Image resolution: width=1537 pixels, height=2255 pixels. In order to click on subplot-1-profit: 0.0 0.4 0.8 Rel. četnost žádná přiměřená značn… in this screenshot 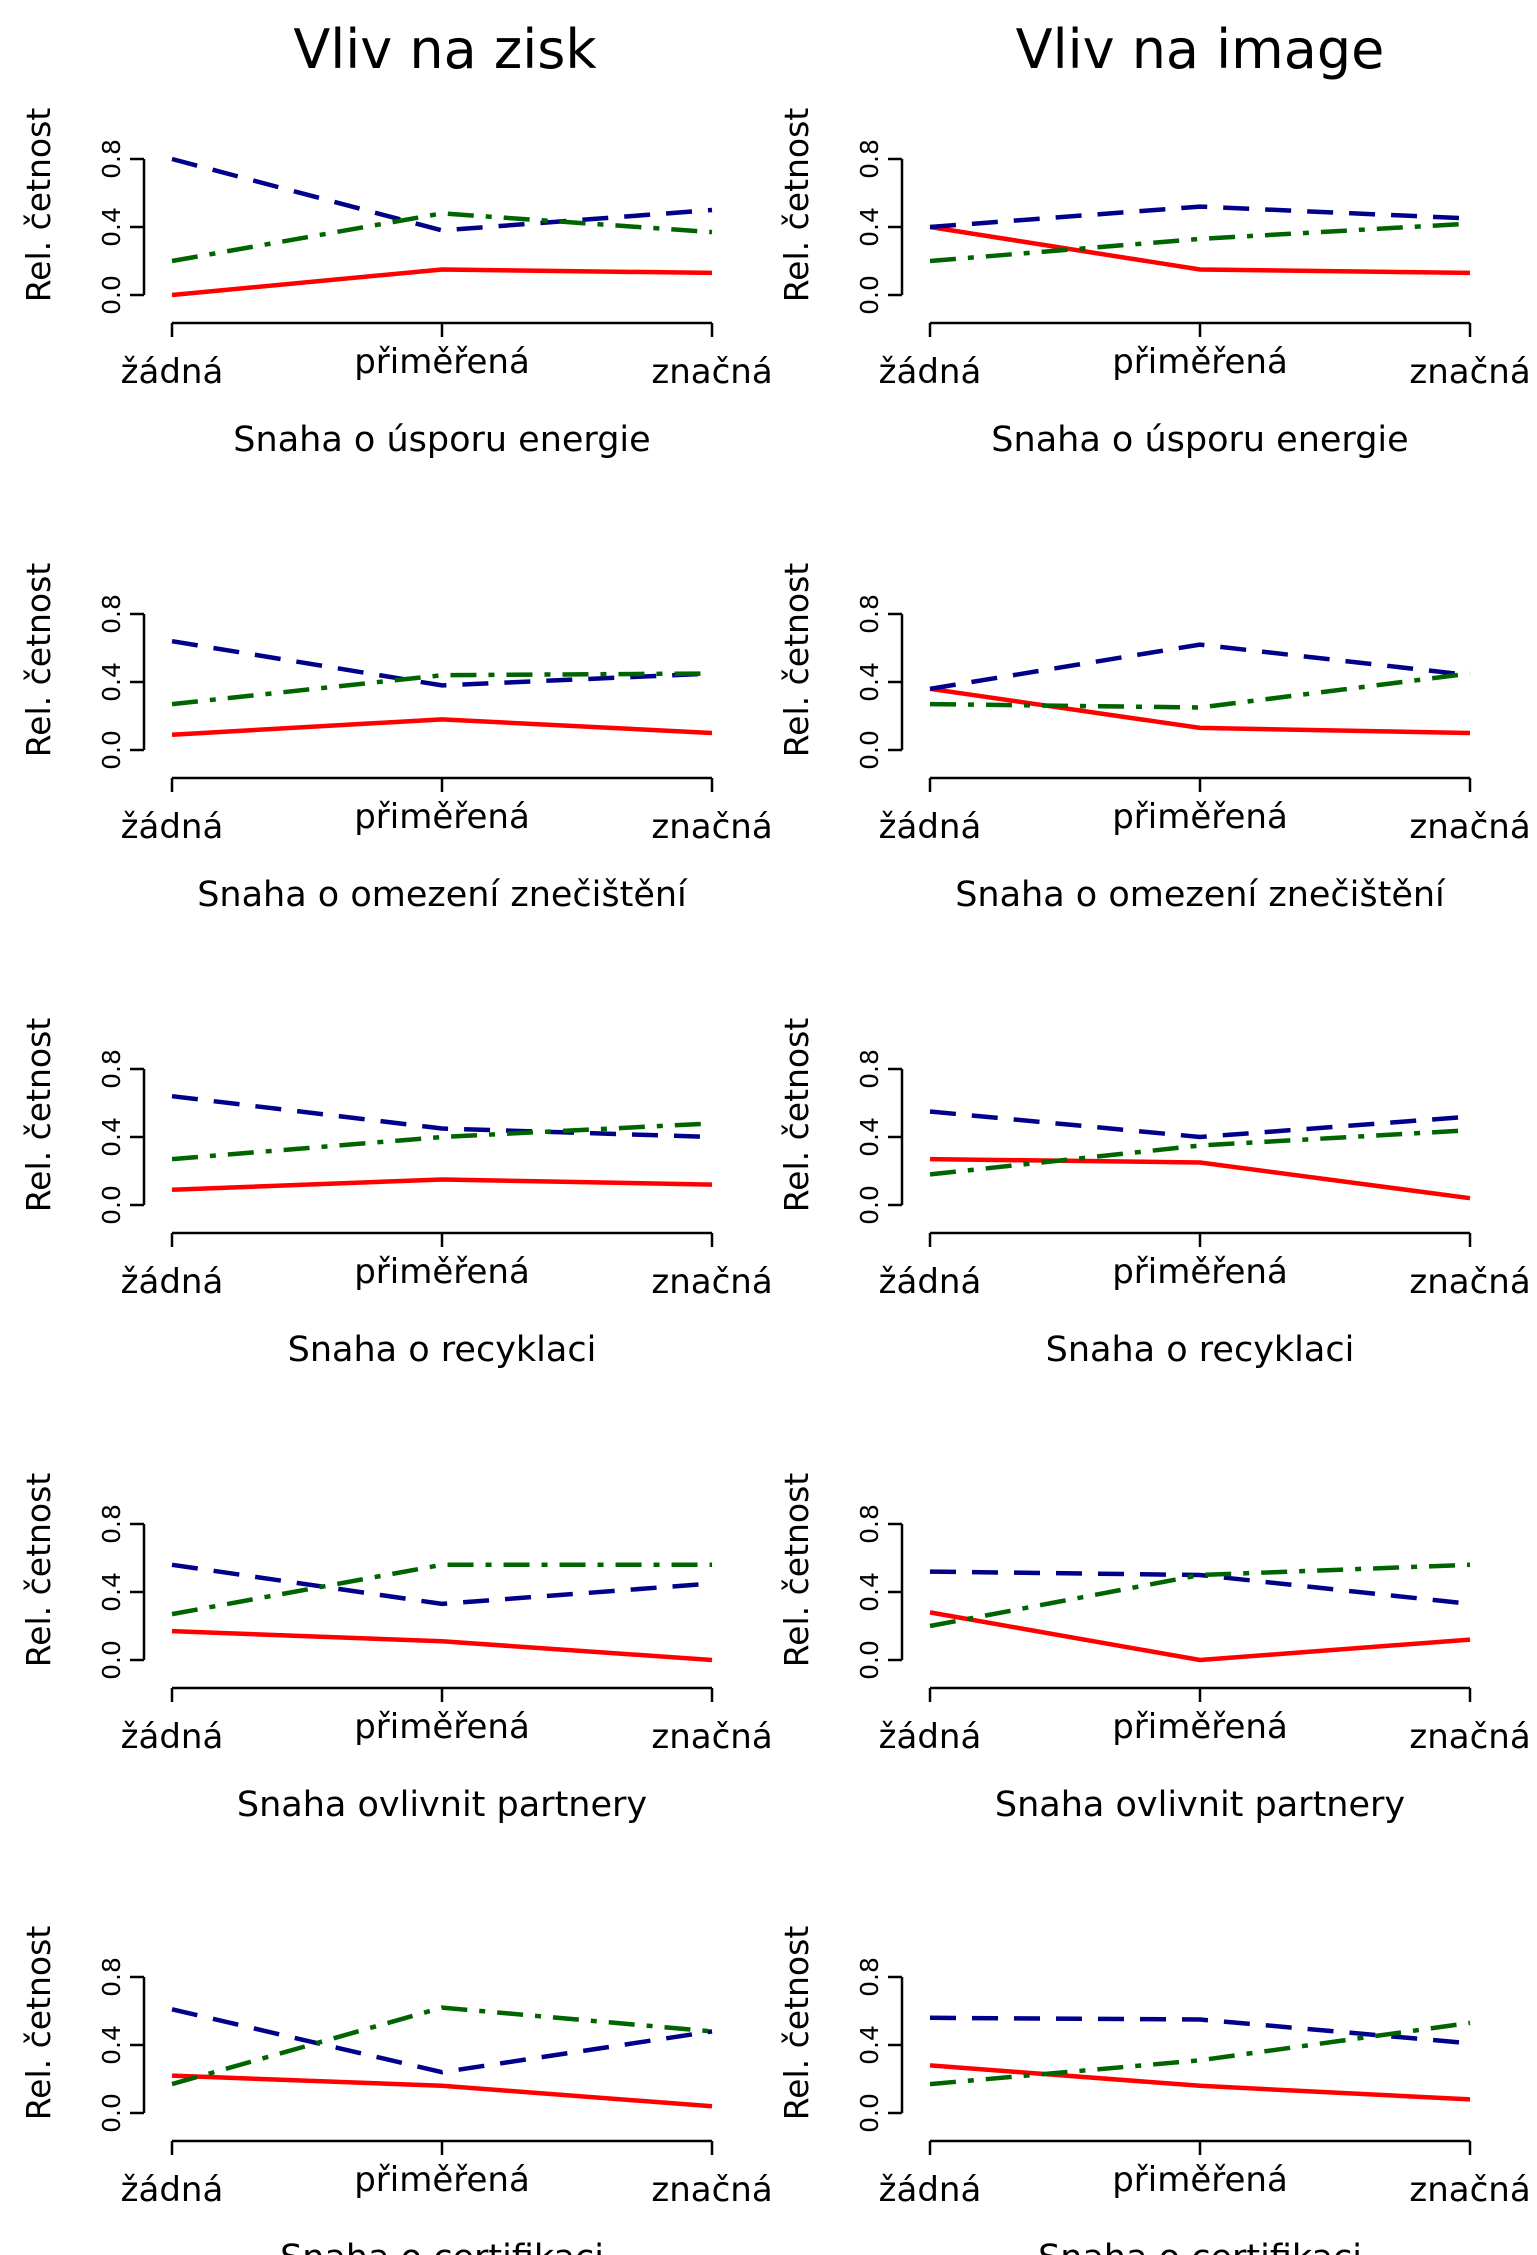, I will do `click(396, 284)`.